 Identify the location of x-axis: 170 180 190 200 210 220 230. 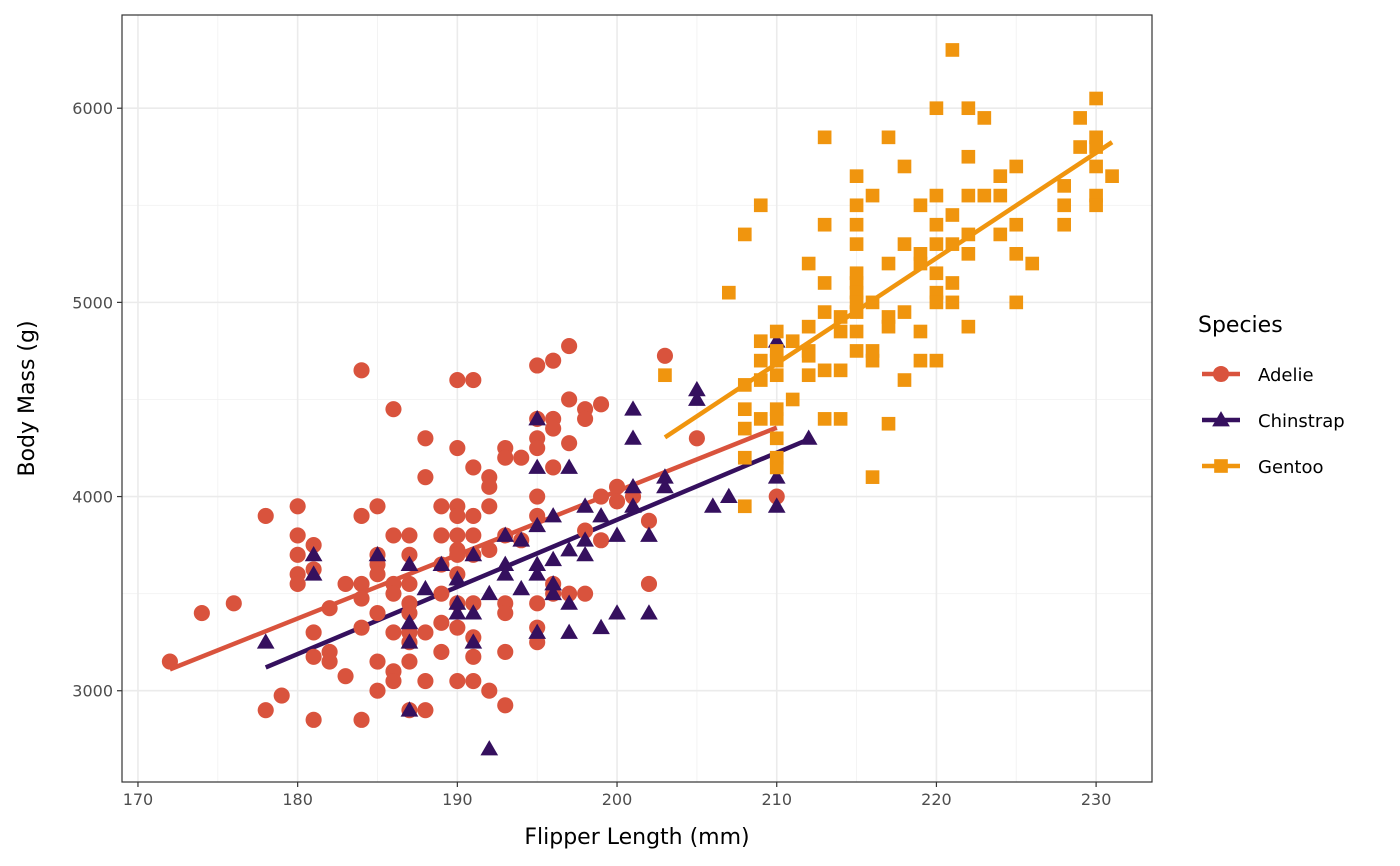
(617, 795).